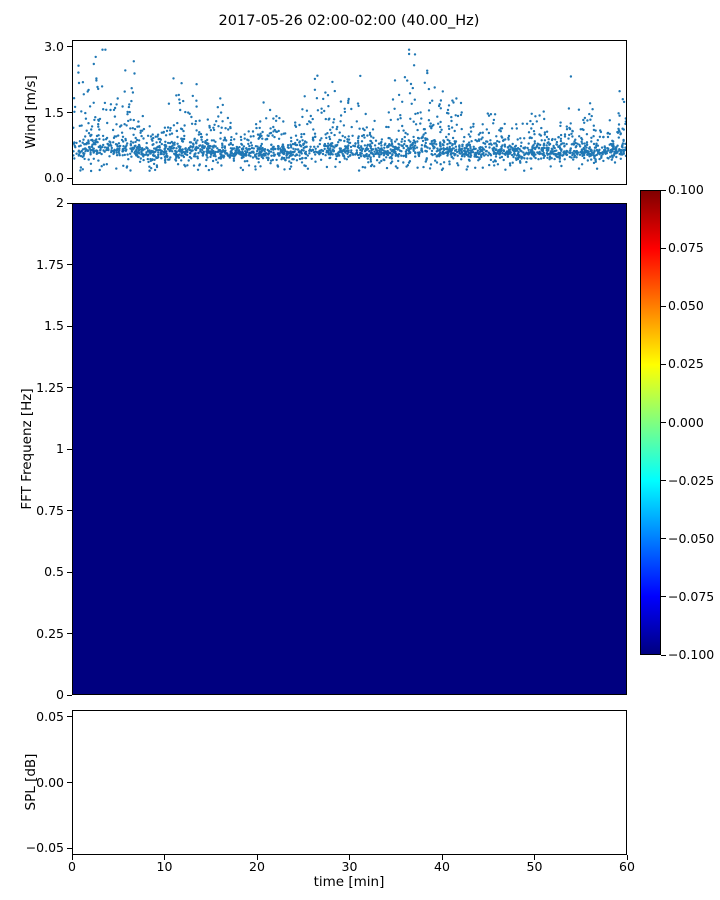 The width and height of the screenshot is (720, 900). What do you see at coordinates (50, 510) in the screenshot?
I see `spectrogram-tick-label: 0.75` at bounding box center [50, 510].